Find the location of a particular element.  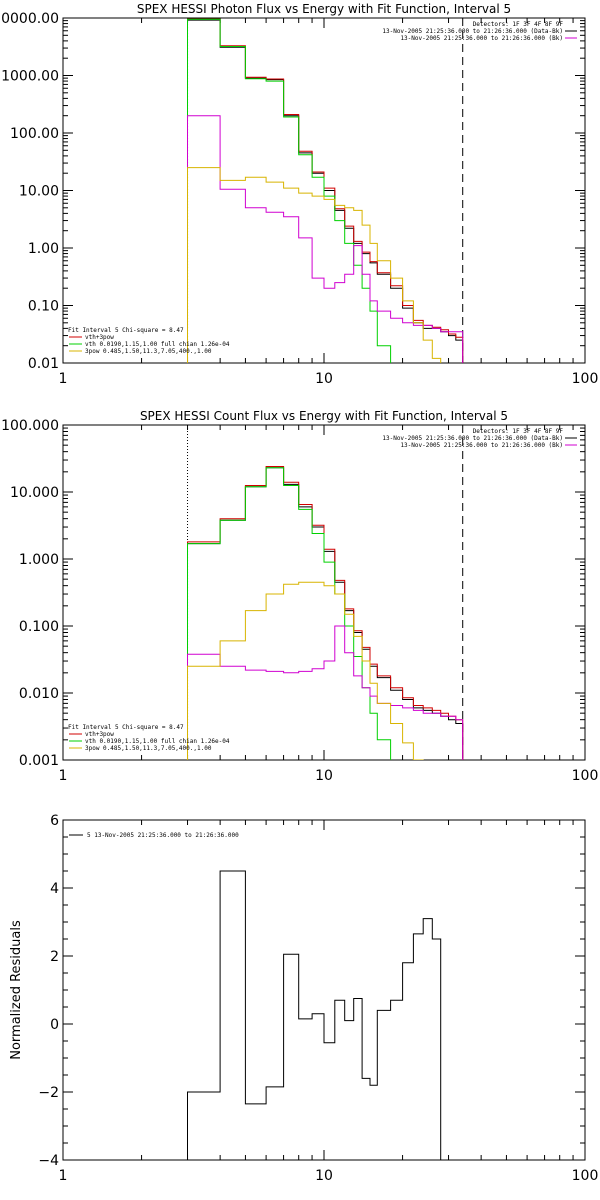

y-tick-label: 100.00 is located at coordinates (34, 134).